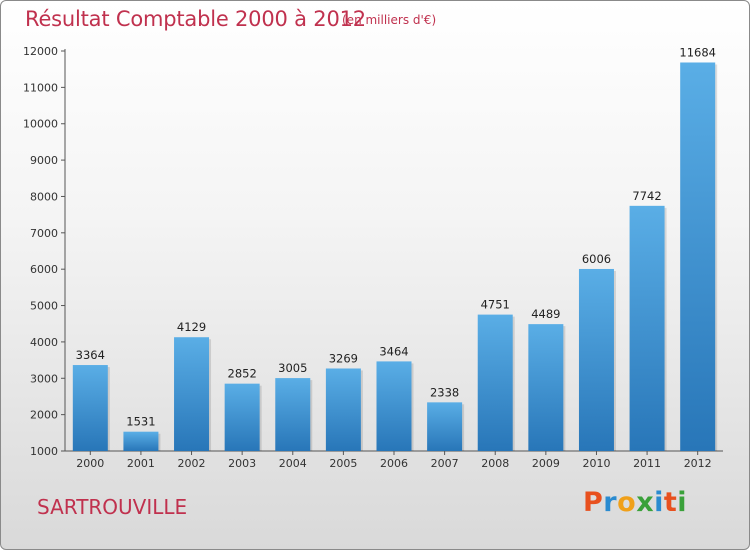 Image resolution: width=750 pixels, height=550 pixels. Describe the element at coordinates (191, 327) in the screenshot. I see `bar-value-label: 4129` at that location.